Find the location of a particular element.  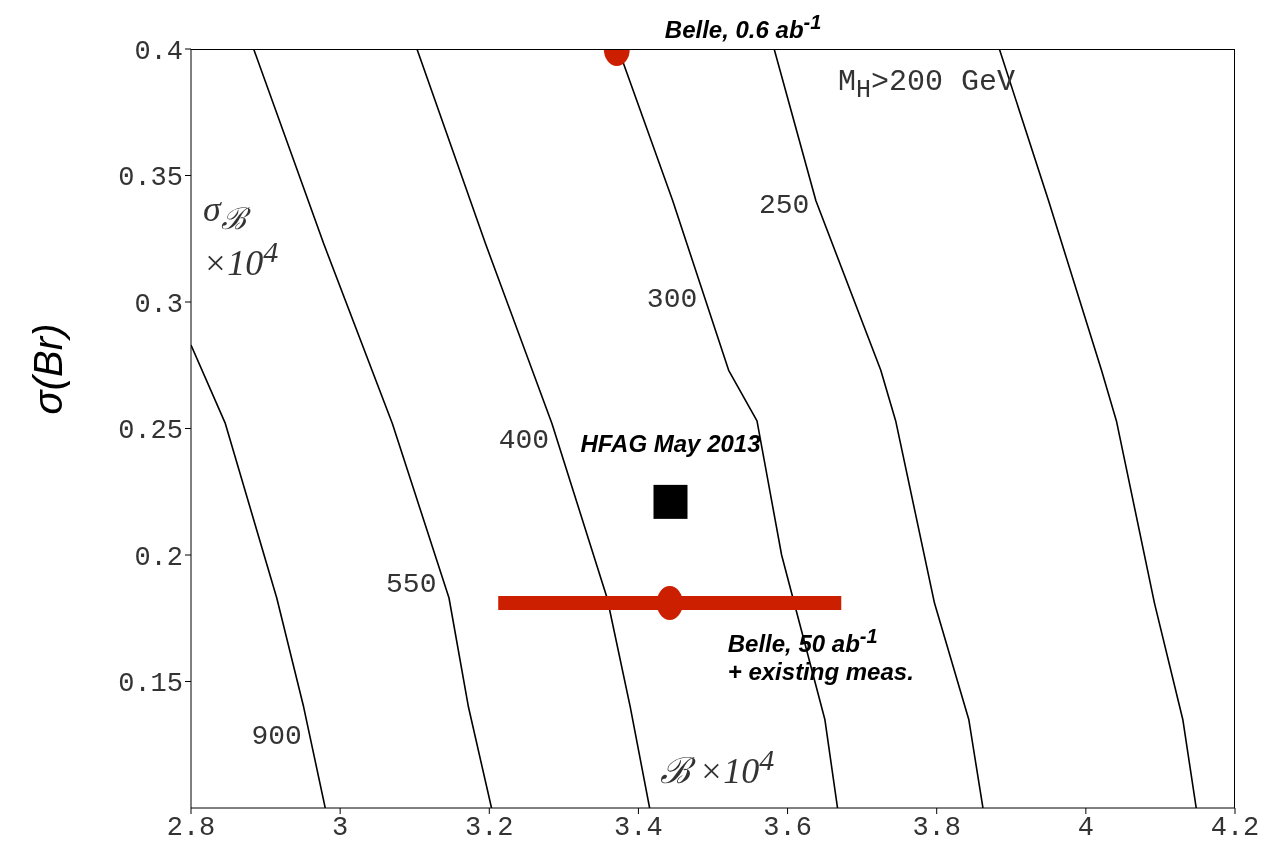

series-label: 250 is located at coordinates (784, 205).